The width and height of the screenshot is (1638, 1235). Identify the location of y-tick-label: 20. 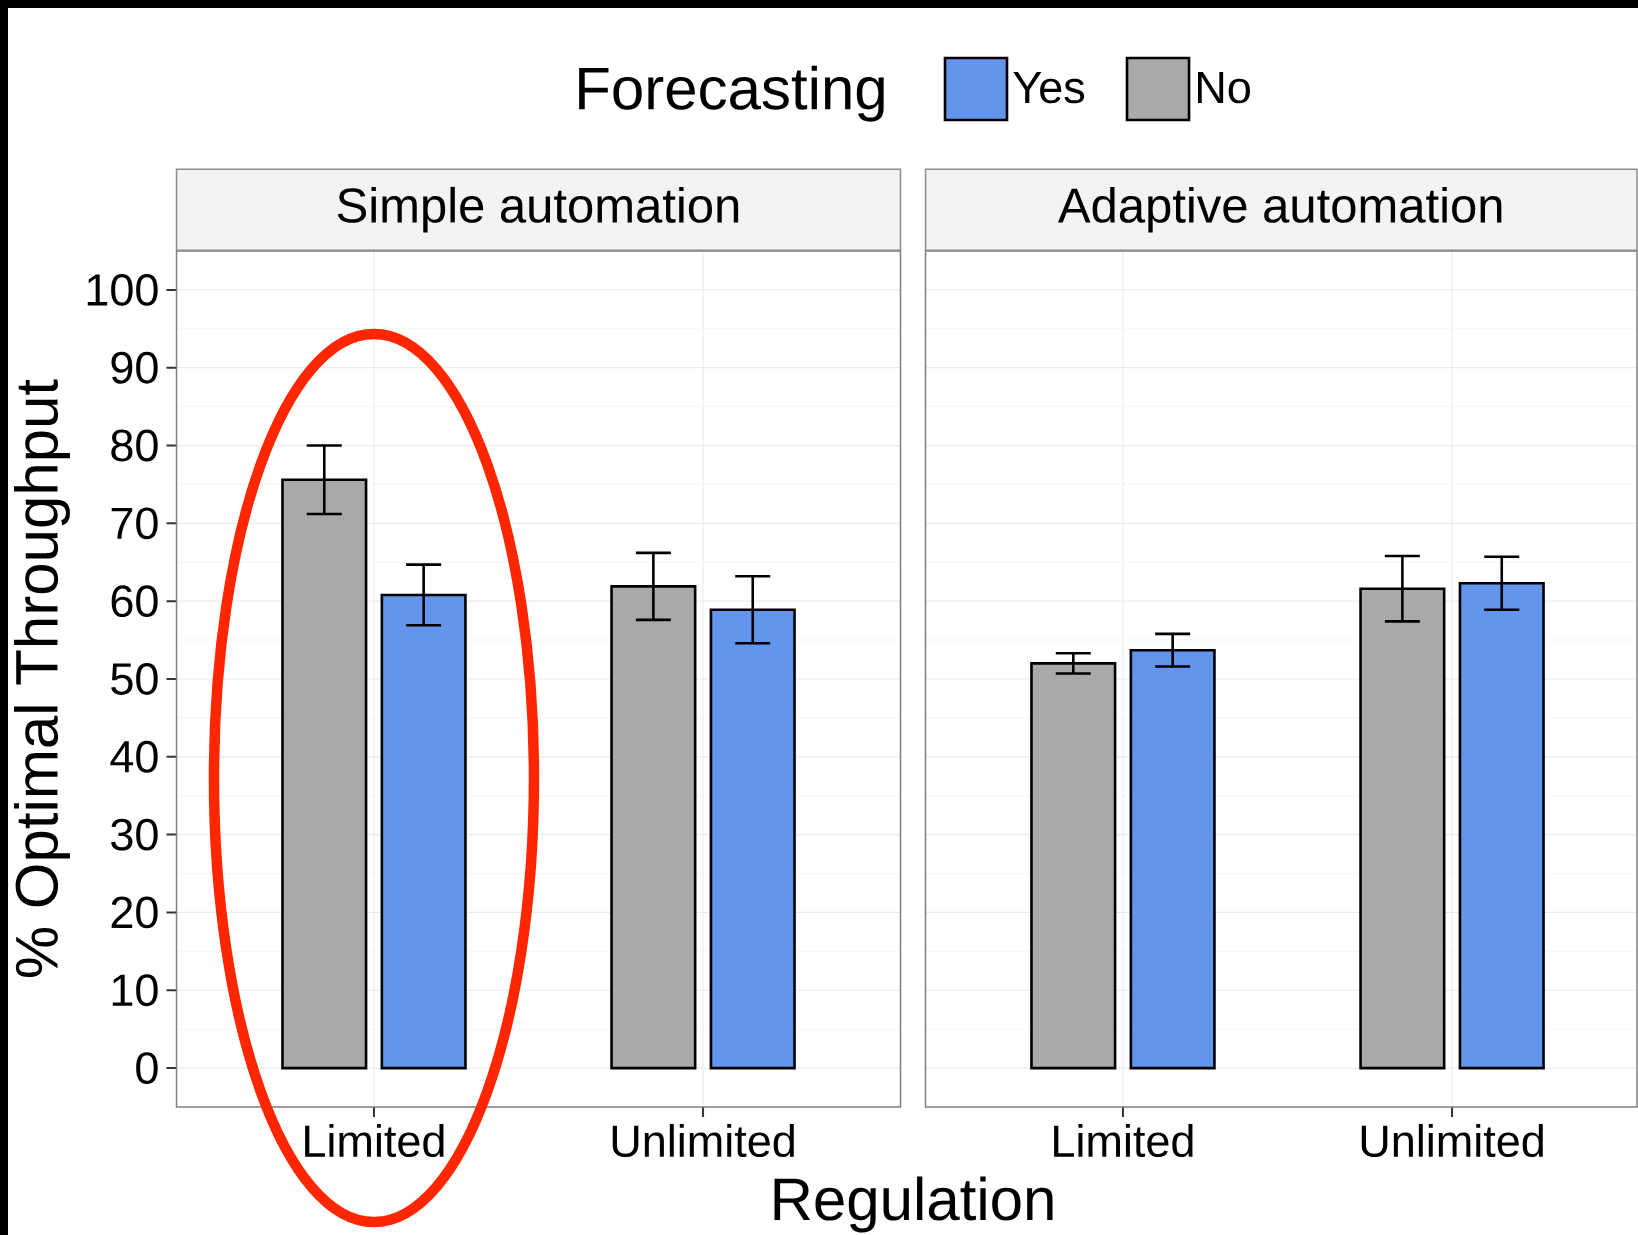
(134, 912).